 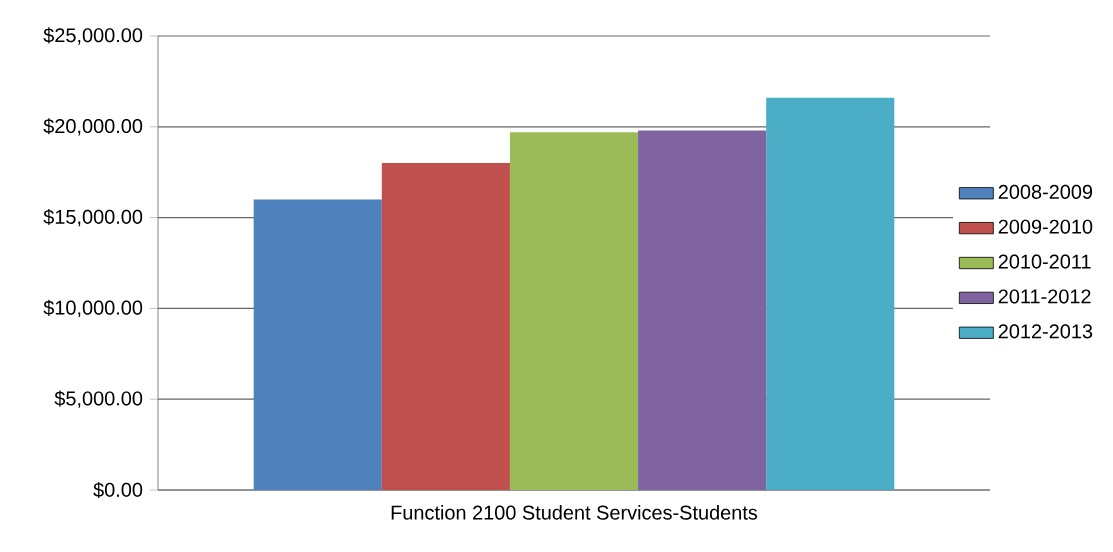 I want to click on y-tick-label: $0.00, so click(x=118, y=490).